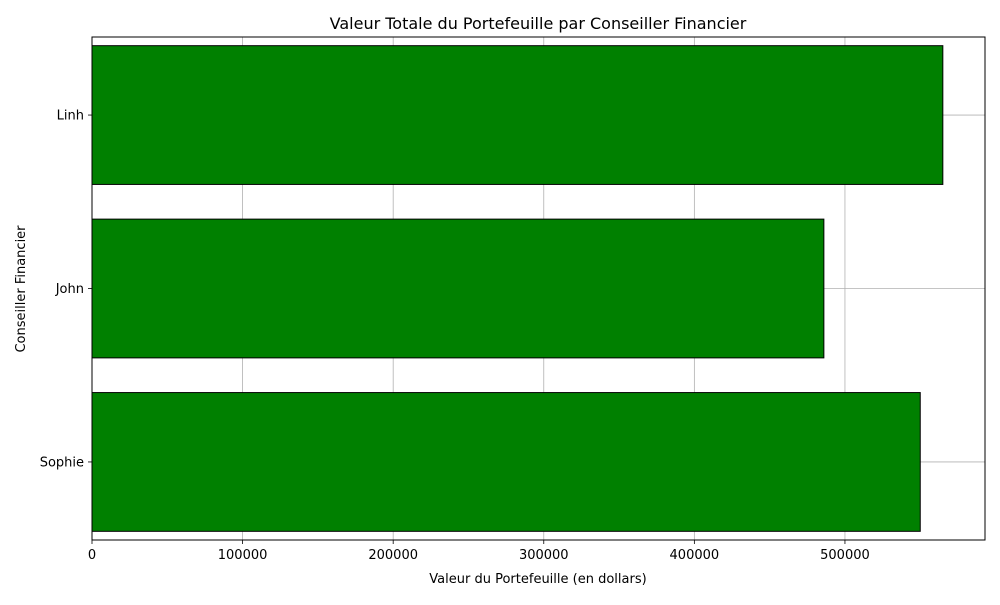  What do you see at coordinates (845, 555) in the screenshot?
I see `x-tick-label: 500000` at bounding box center [845, 555].